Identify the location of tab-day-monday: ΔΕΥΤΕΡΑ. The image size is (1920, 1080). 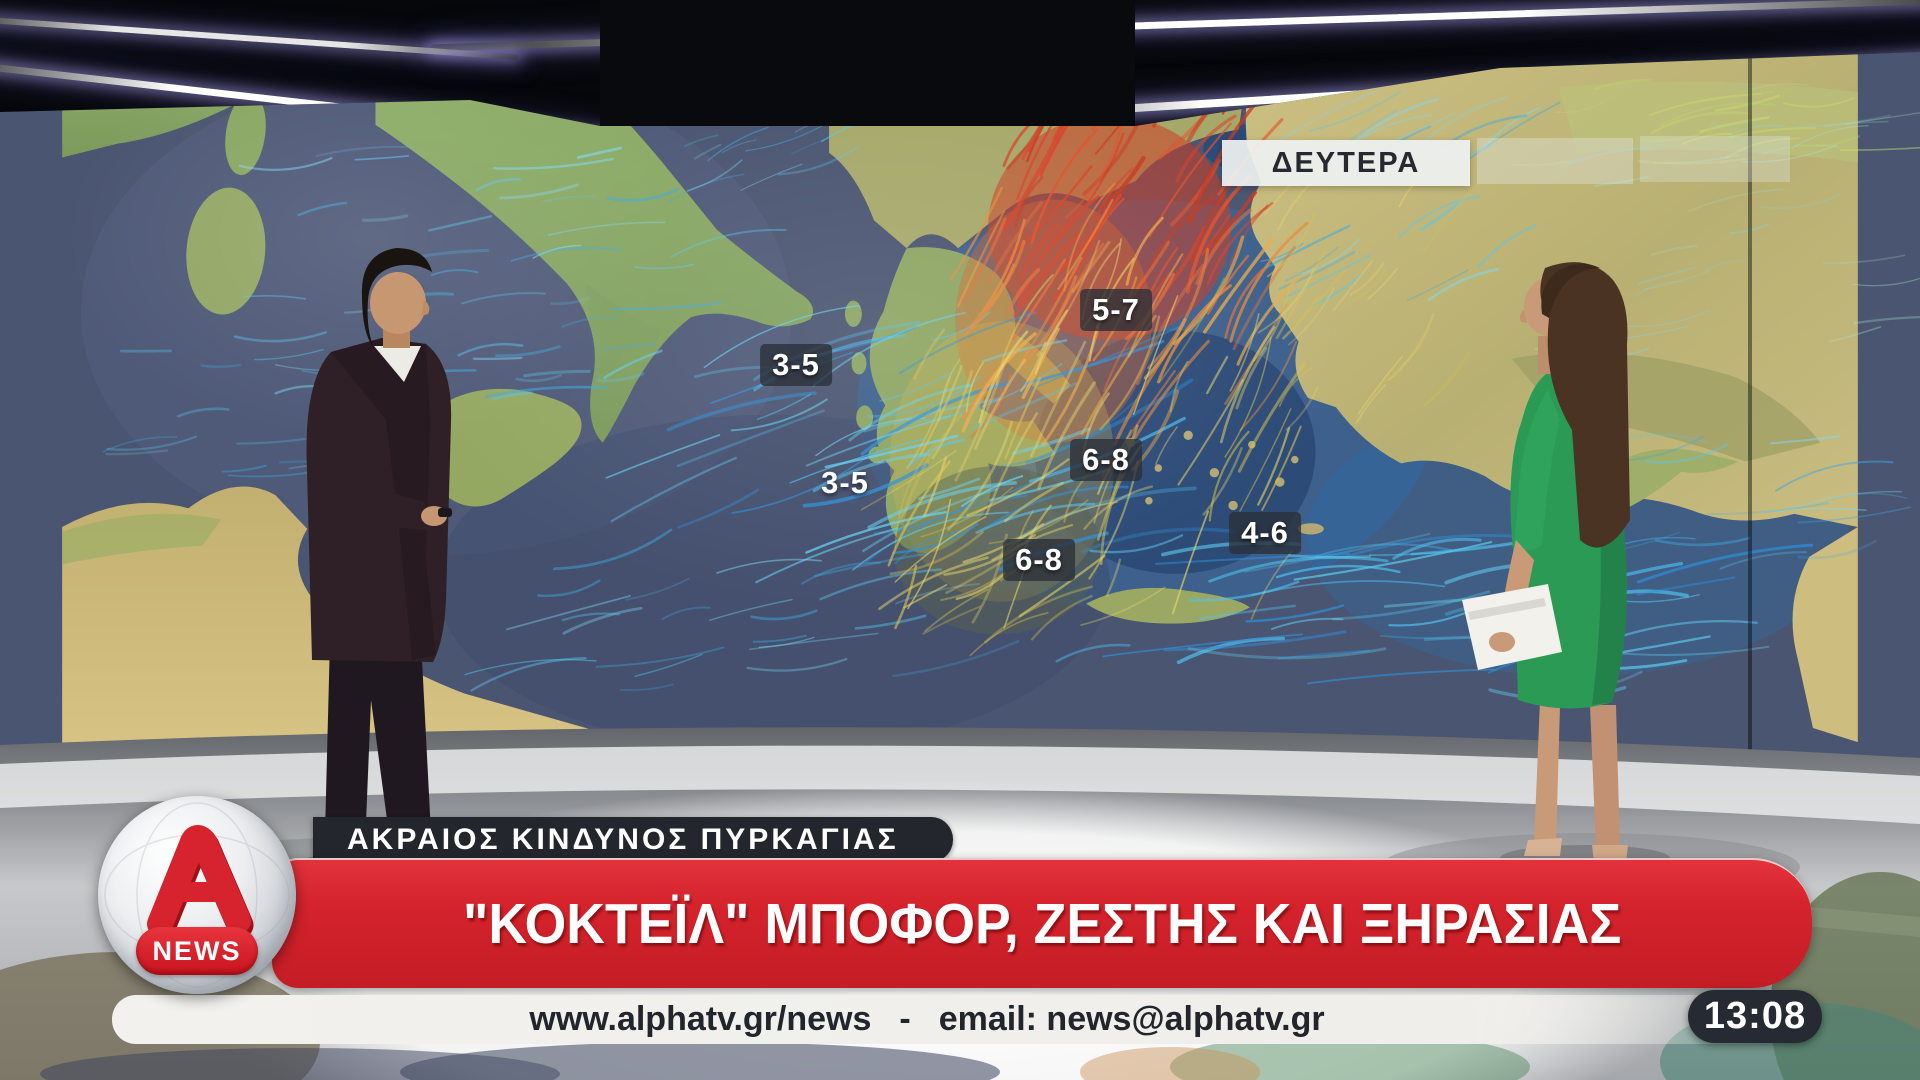
(1346, 163).